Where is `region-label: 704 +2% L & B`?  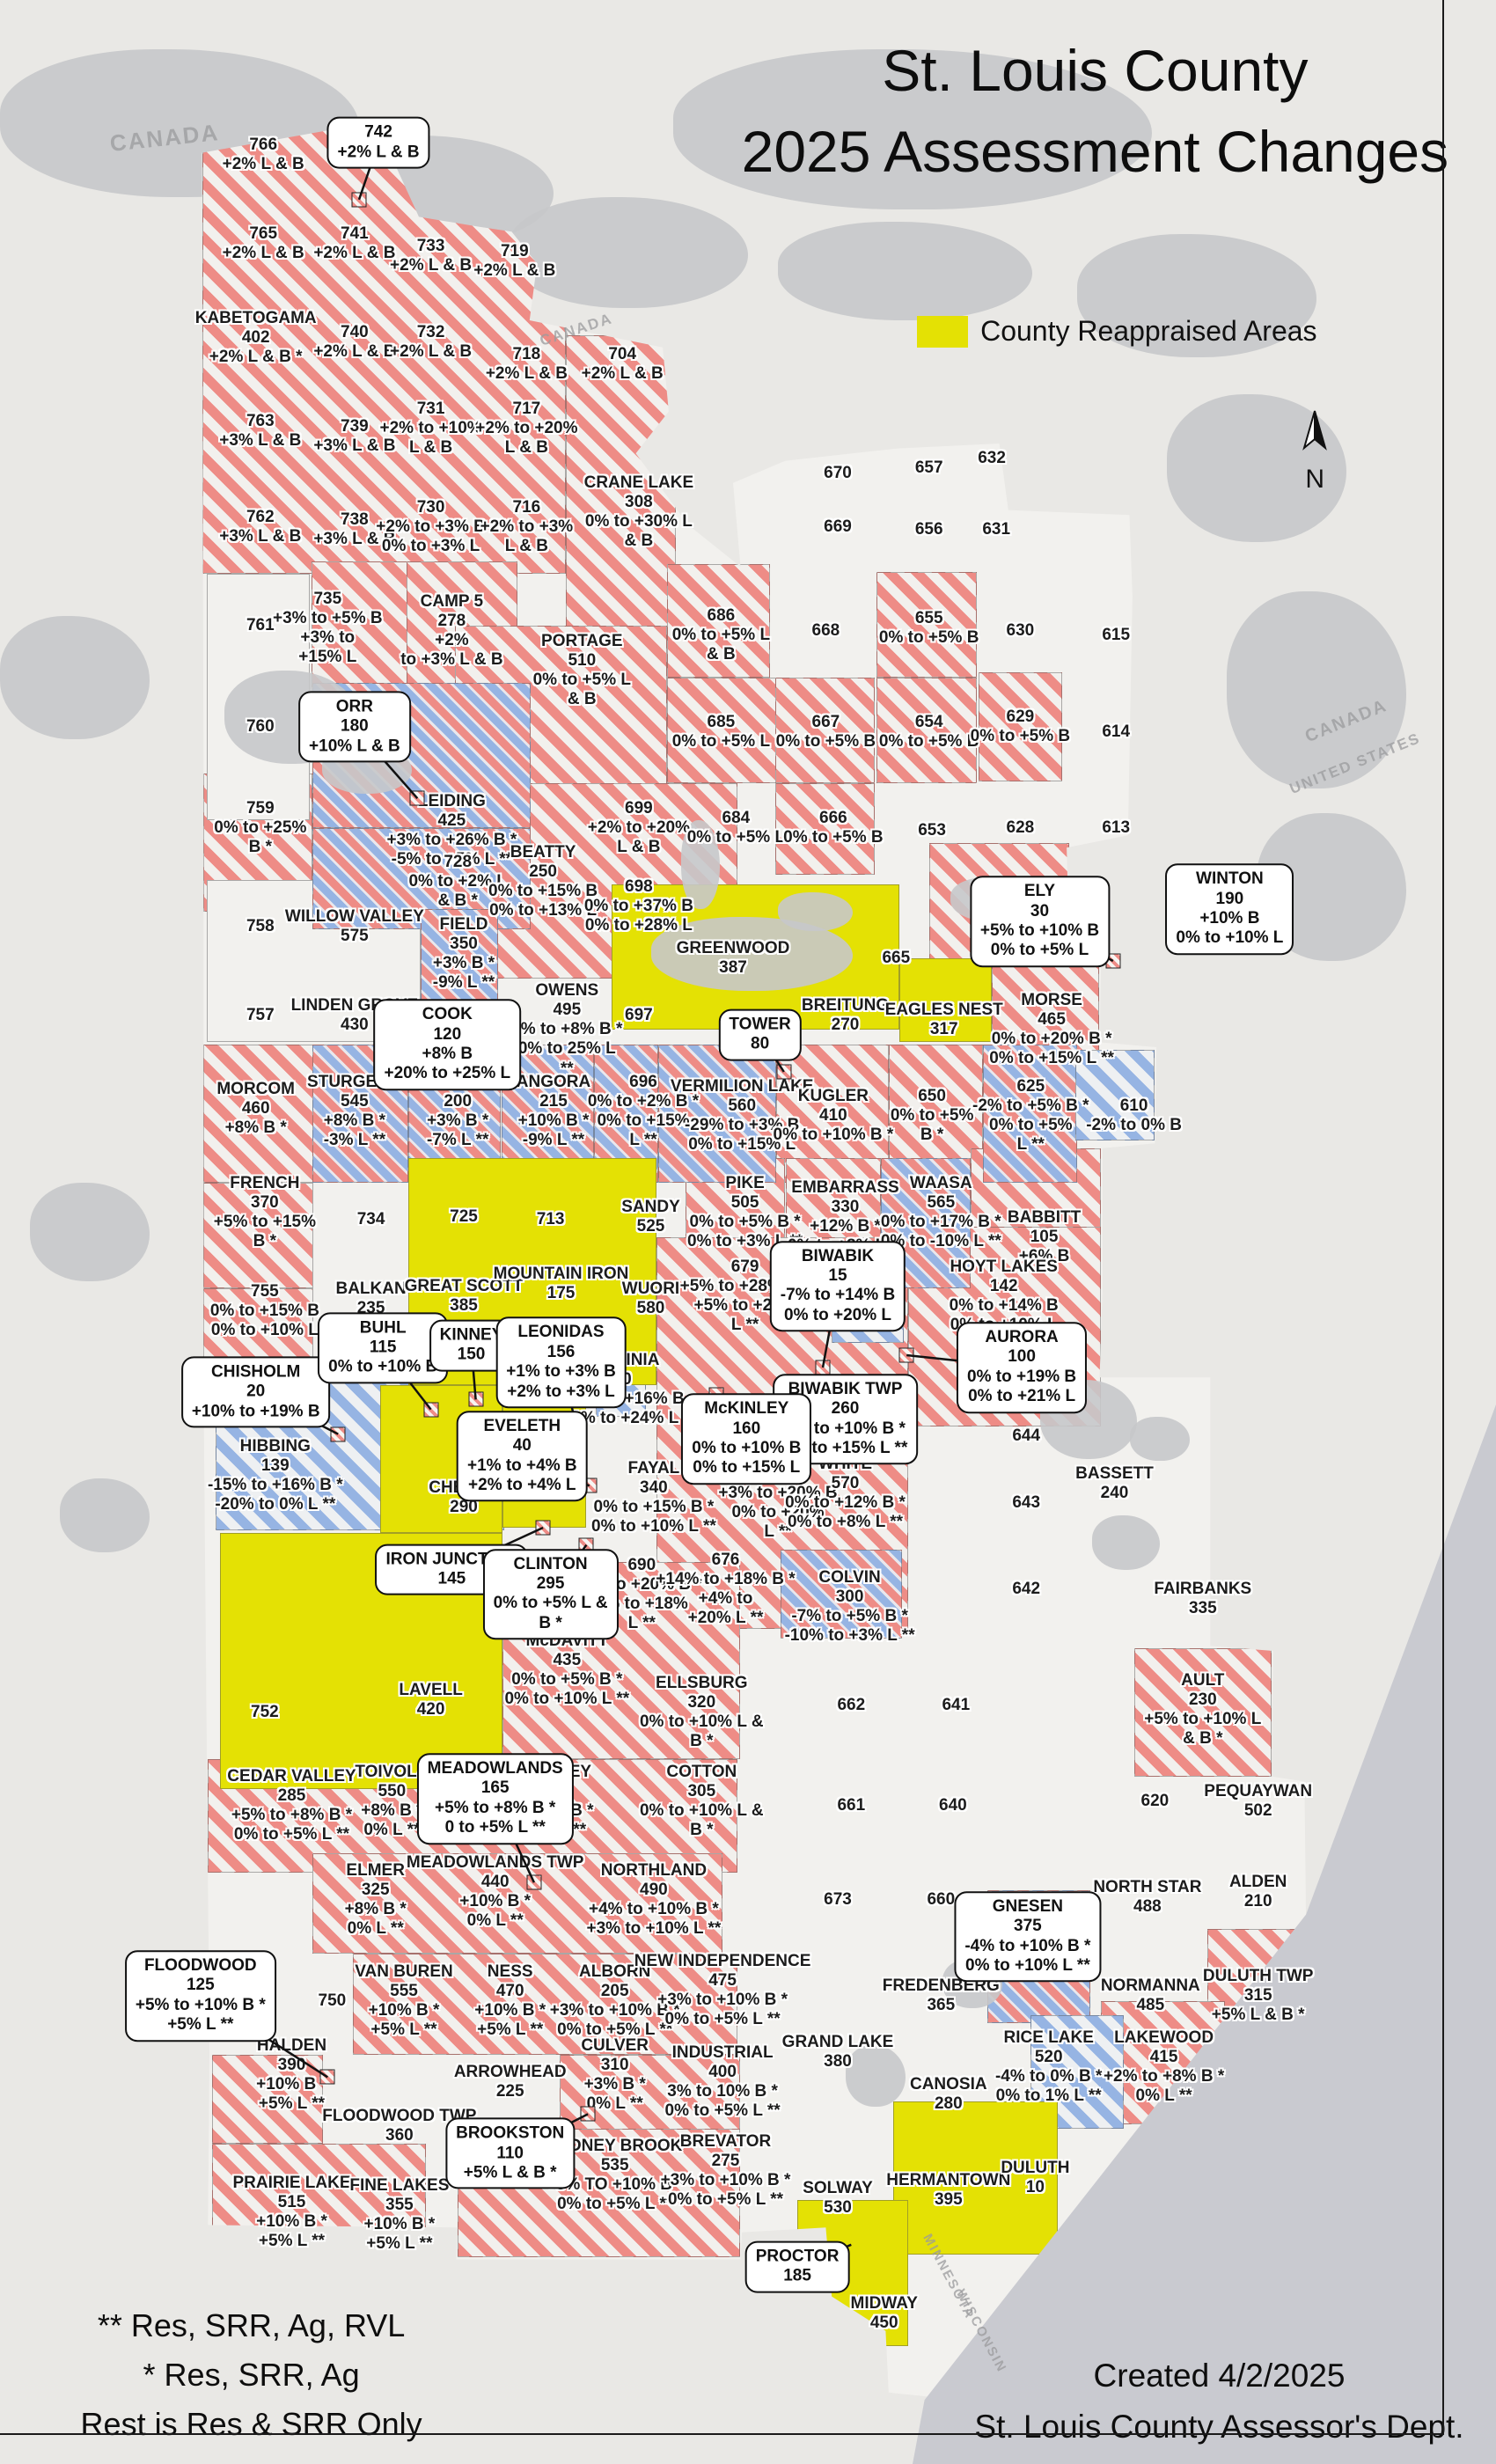 region-label: 704 +2% L & B is located at coordinates (623, 365).